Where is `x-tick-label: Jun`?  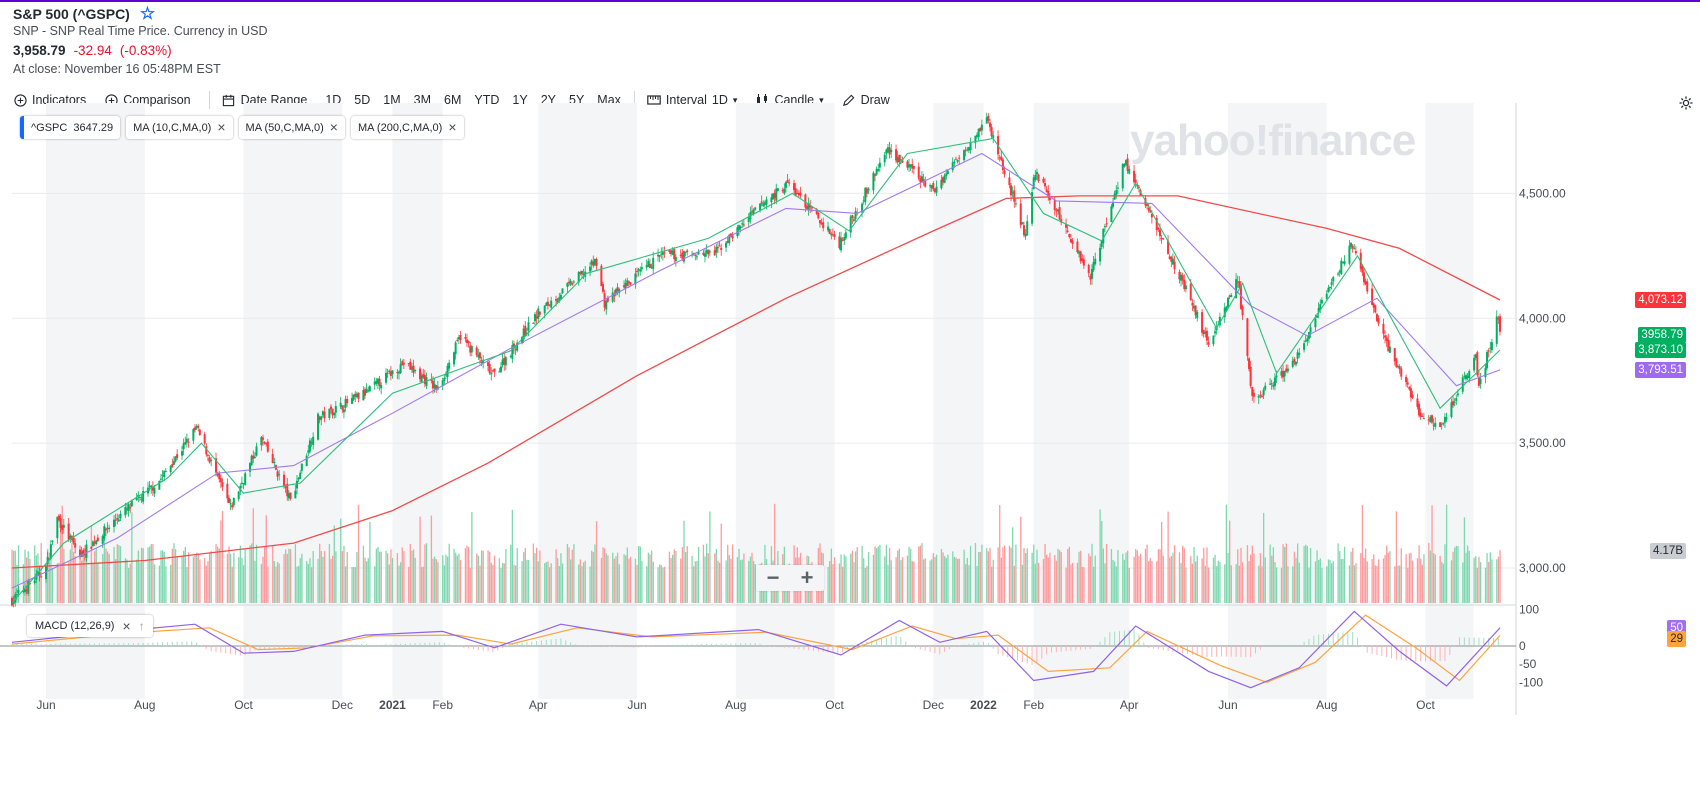 x-tick-label: Jun is located at coordinates (1227, 705).